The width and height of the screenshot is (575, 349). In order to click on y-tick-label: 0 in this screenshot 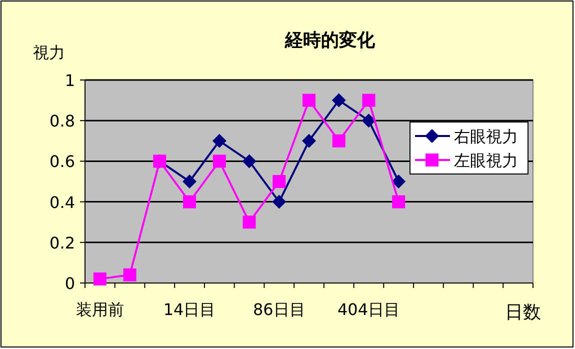, I will do `click(69, 283)`.